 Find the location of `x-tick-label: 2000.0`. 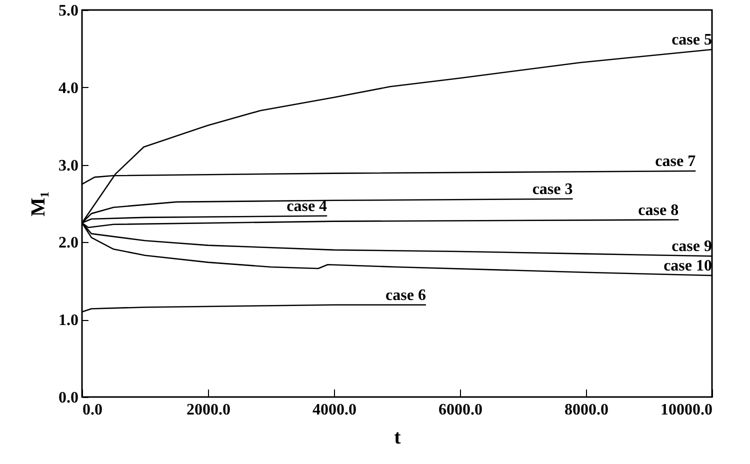

x-tick-label: 2000.0 is located at coordinates (208, 410).